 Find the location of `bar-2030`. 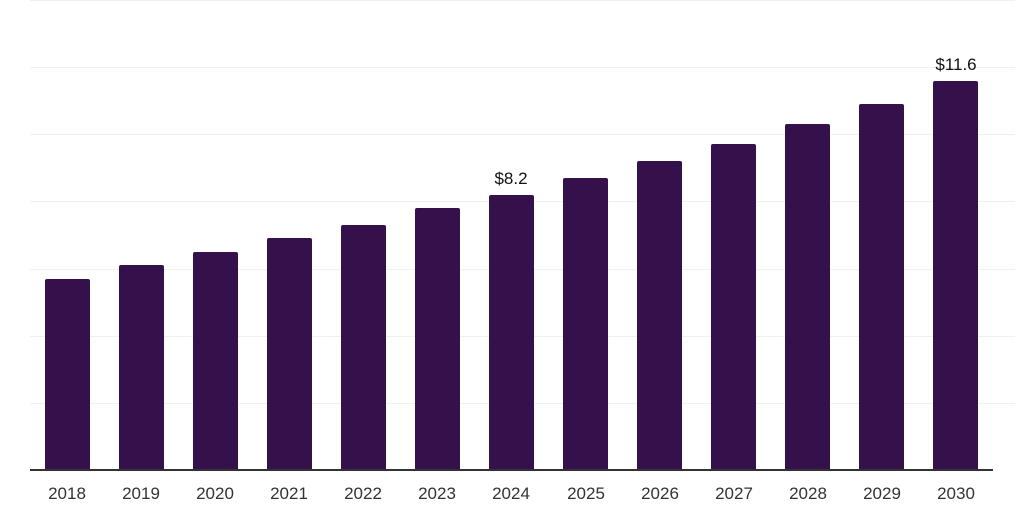

bar-2030 is located at coordinates (955, 275).